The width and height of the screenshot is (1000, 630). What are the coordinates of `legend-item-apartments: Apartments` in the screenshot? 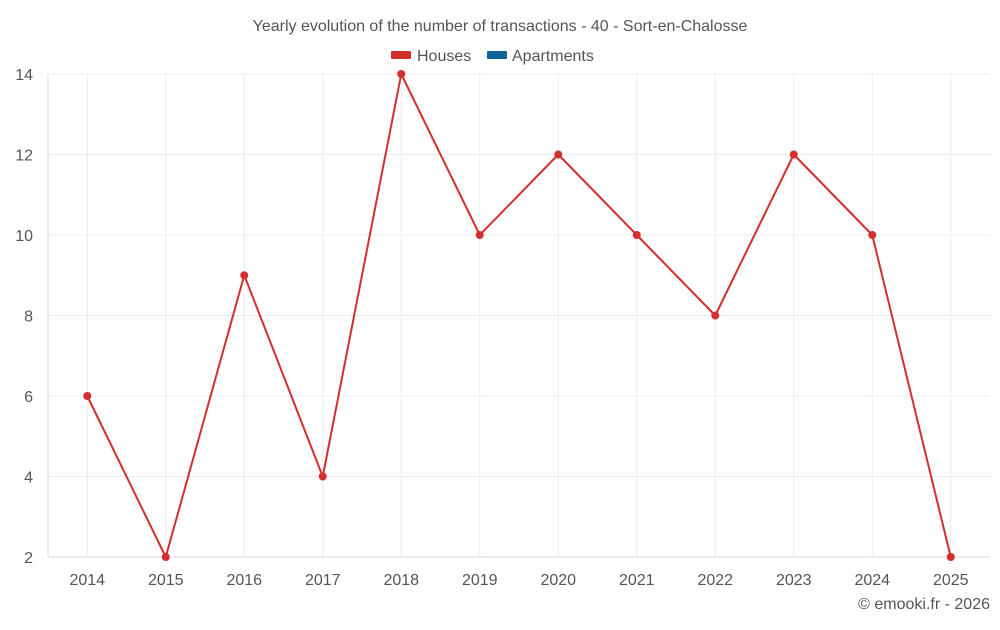 It's located at (540, 56).